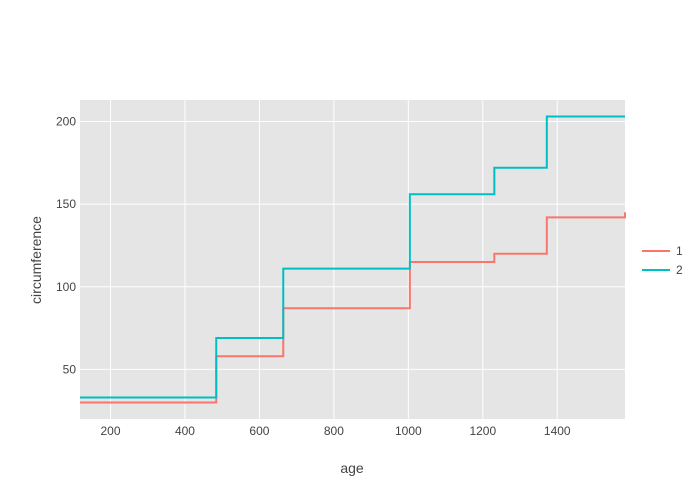  I want to click on x-tick-label: 200, so click(111, 431).